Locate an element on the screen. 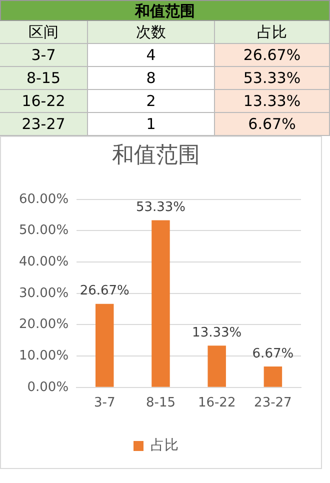 The height and width of the screenshot is (483, 330). text: 8 is located at coordinates (151, 78).